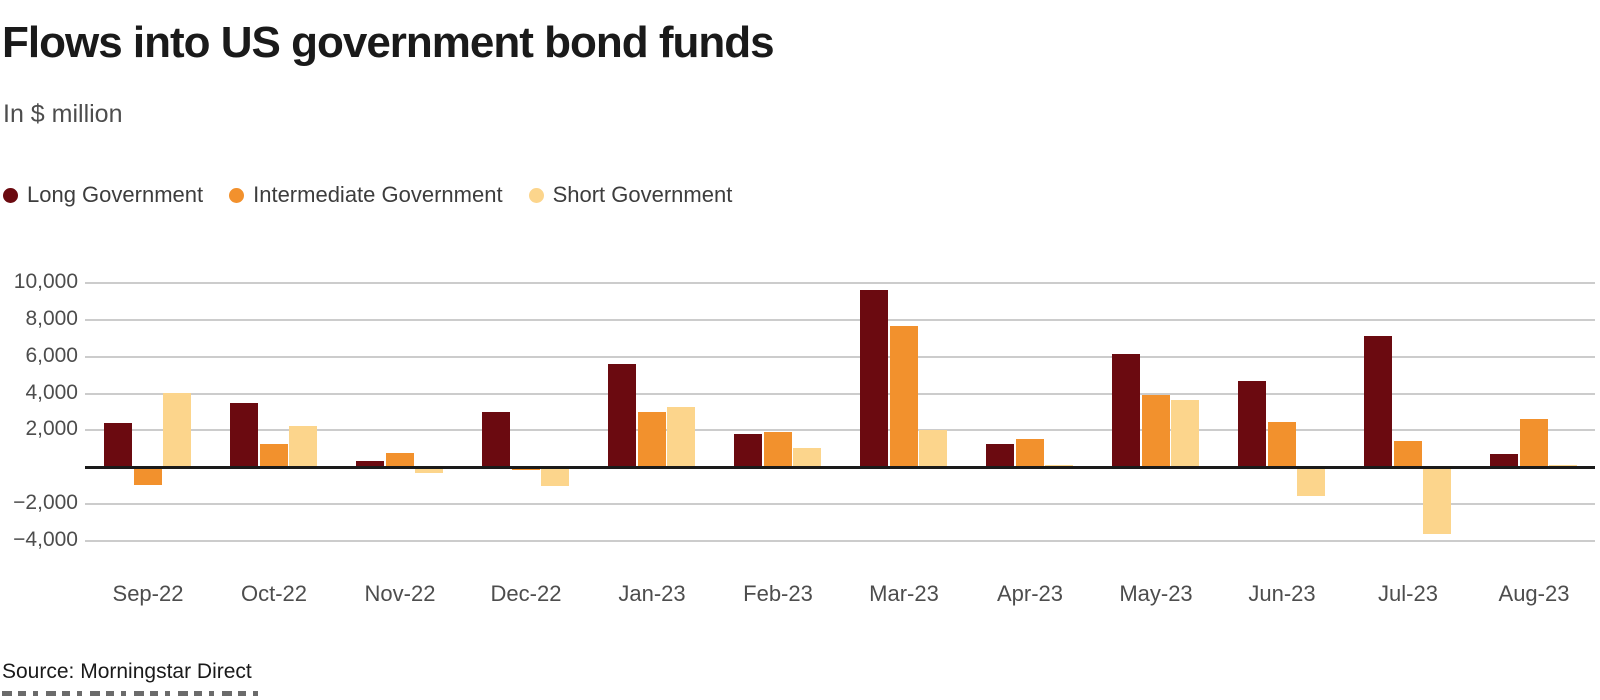 The width and height of the screenshot is (1600, 700). Describe the element at coordinates (51, 429) in the screenshot. I see `y-tick-label: 2,000` at that location.